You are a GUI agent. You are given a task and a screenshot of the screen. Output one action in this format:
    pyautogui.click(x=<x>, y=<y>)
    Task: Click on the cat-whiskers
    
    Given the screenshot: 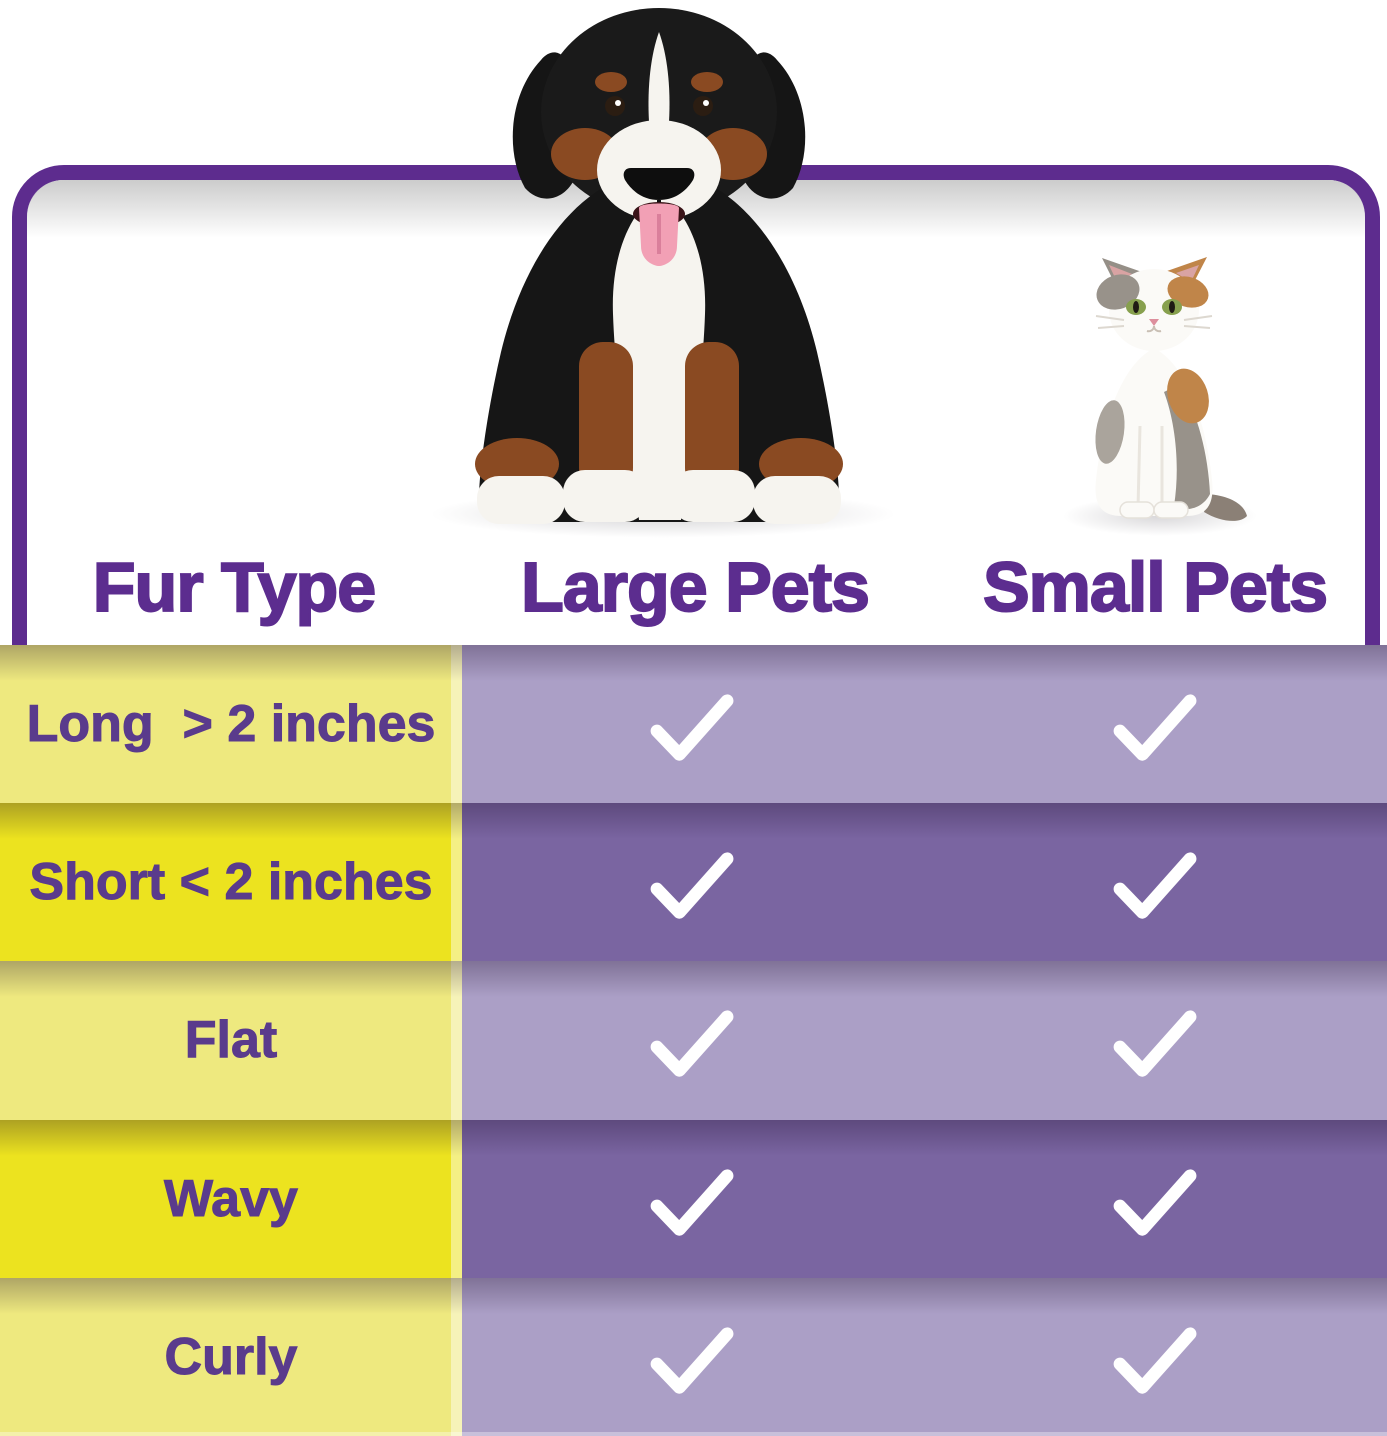 What is the action you would take?
    pyautogui.click(x=1154, y=322)
    